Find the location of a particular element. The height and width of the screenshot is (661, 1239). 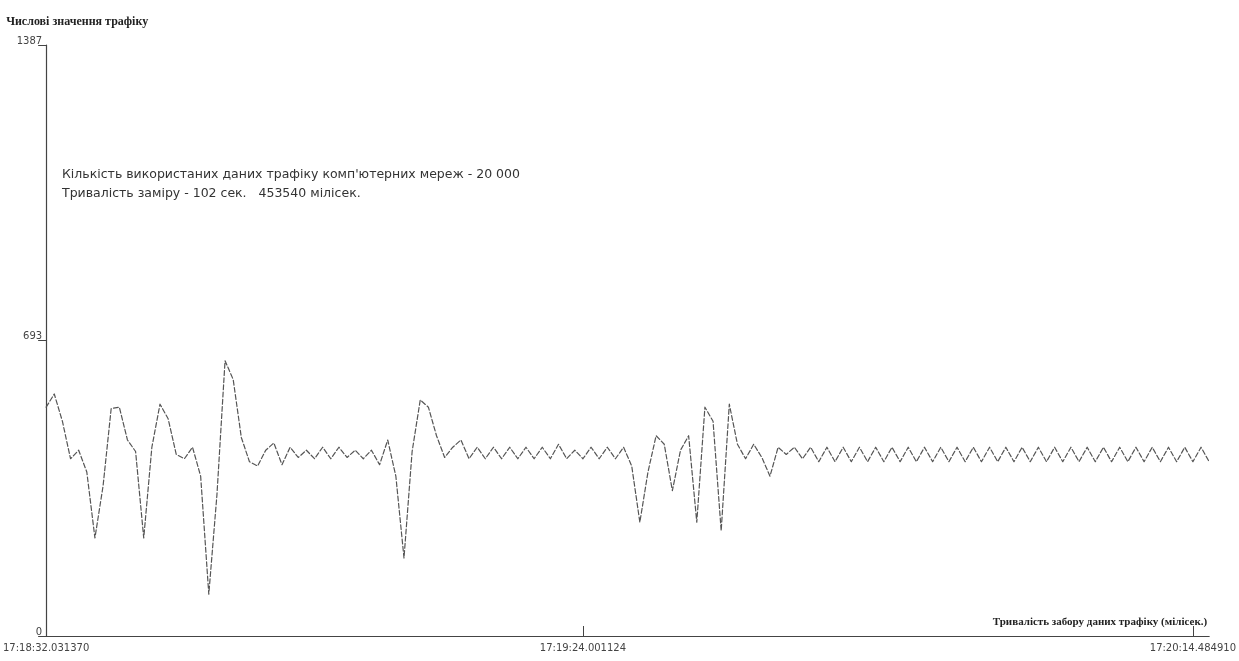

y-axis-title: Числові значення трафіку is located at coordinates (77, 21).